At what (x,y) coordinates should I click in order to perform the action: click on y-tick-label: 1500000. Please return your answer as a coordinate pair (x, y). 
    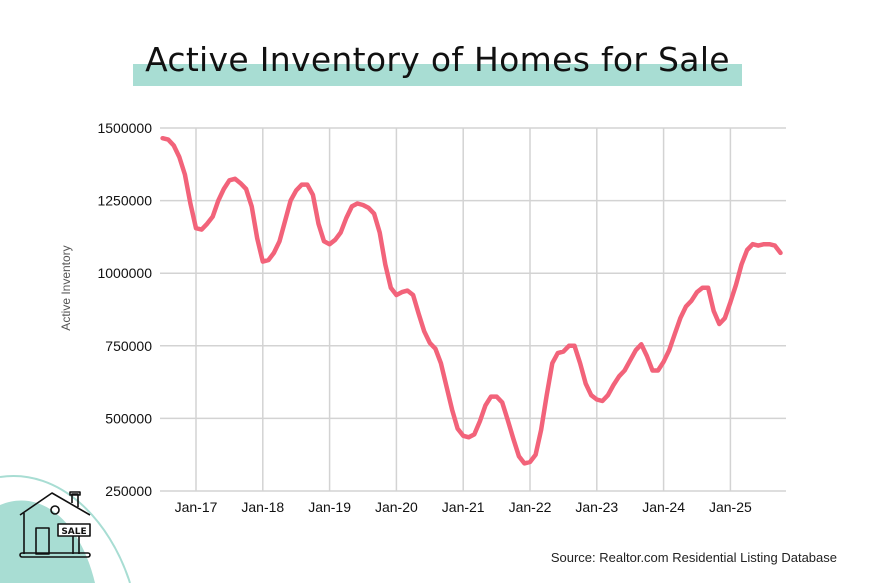
    Looking at the image, I should click on (124, 128).